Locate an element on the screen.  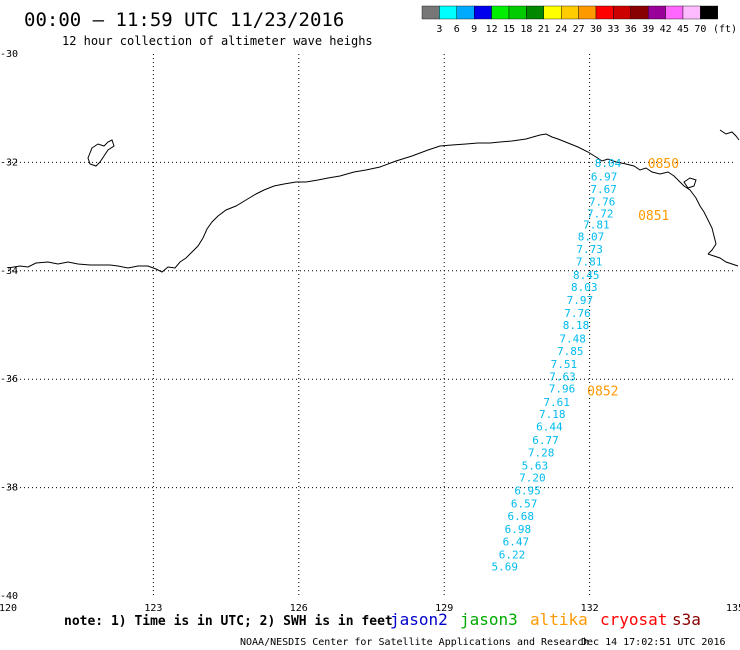
scale-tick-label: 9 is located at coordinates (474, 29).